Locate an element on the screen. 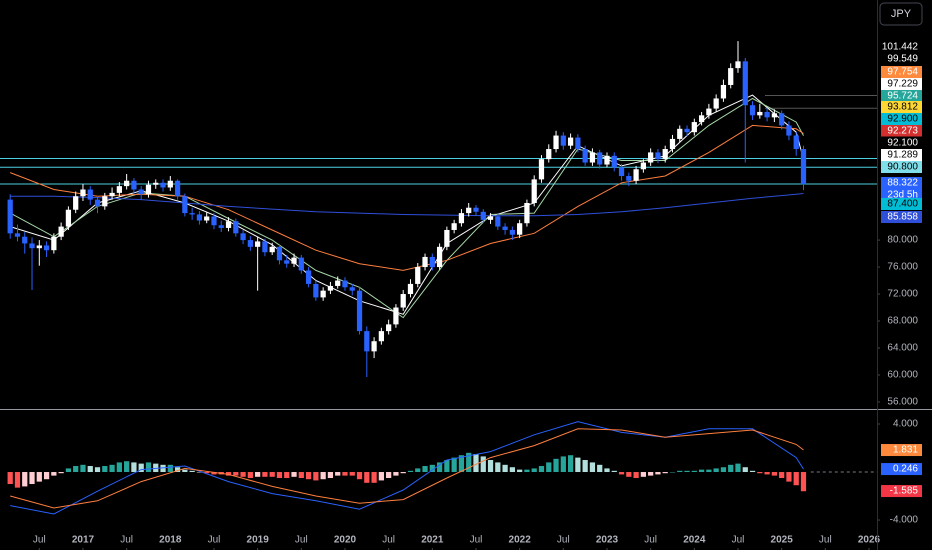 The width and height of the screenshot is (932, 550). x-tick-label: 2019 is located at coordinates (258, 540).